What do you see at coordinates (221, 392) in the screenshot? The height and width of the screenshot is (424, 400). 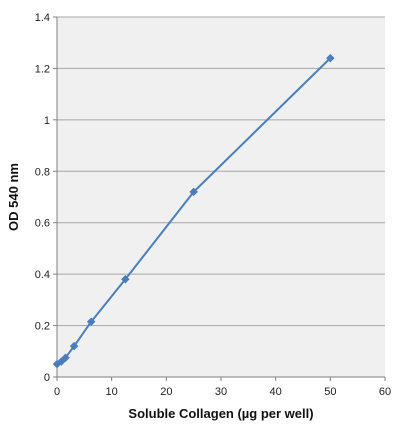 I see `x-tick-label: 30` at bounding box center [221, 392].